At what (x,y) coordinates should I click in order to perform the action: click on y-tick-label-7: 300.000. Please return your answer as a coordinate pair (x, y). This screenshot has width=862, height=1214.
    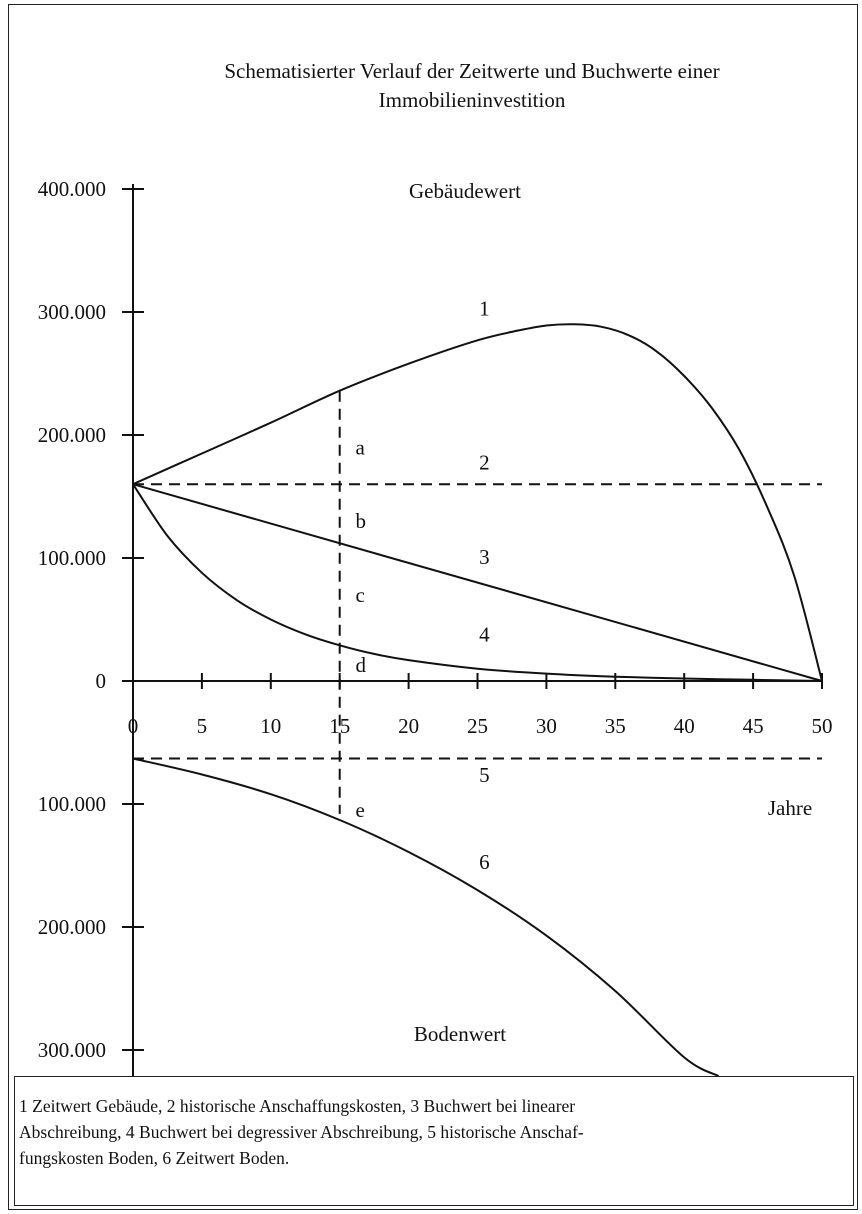
    Looking at the image, I should click on (72, 1050).